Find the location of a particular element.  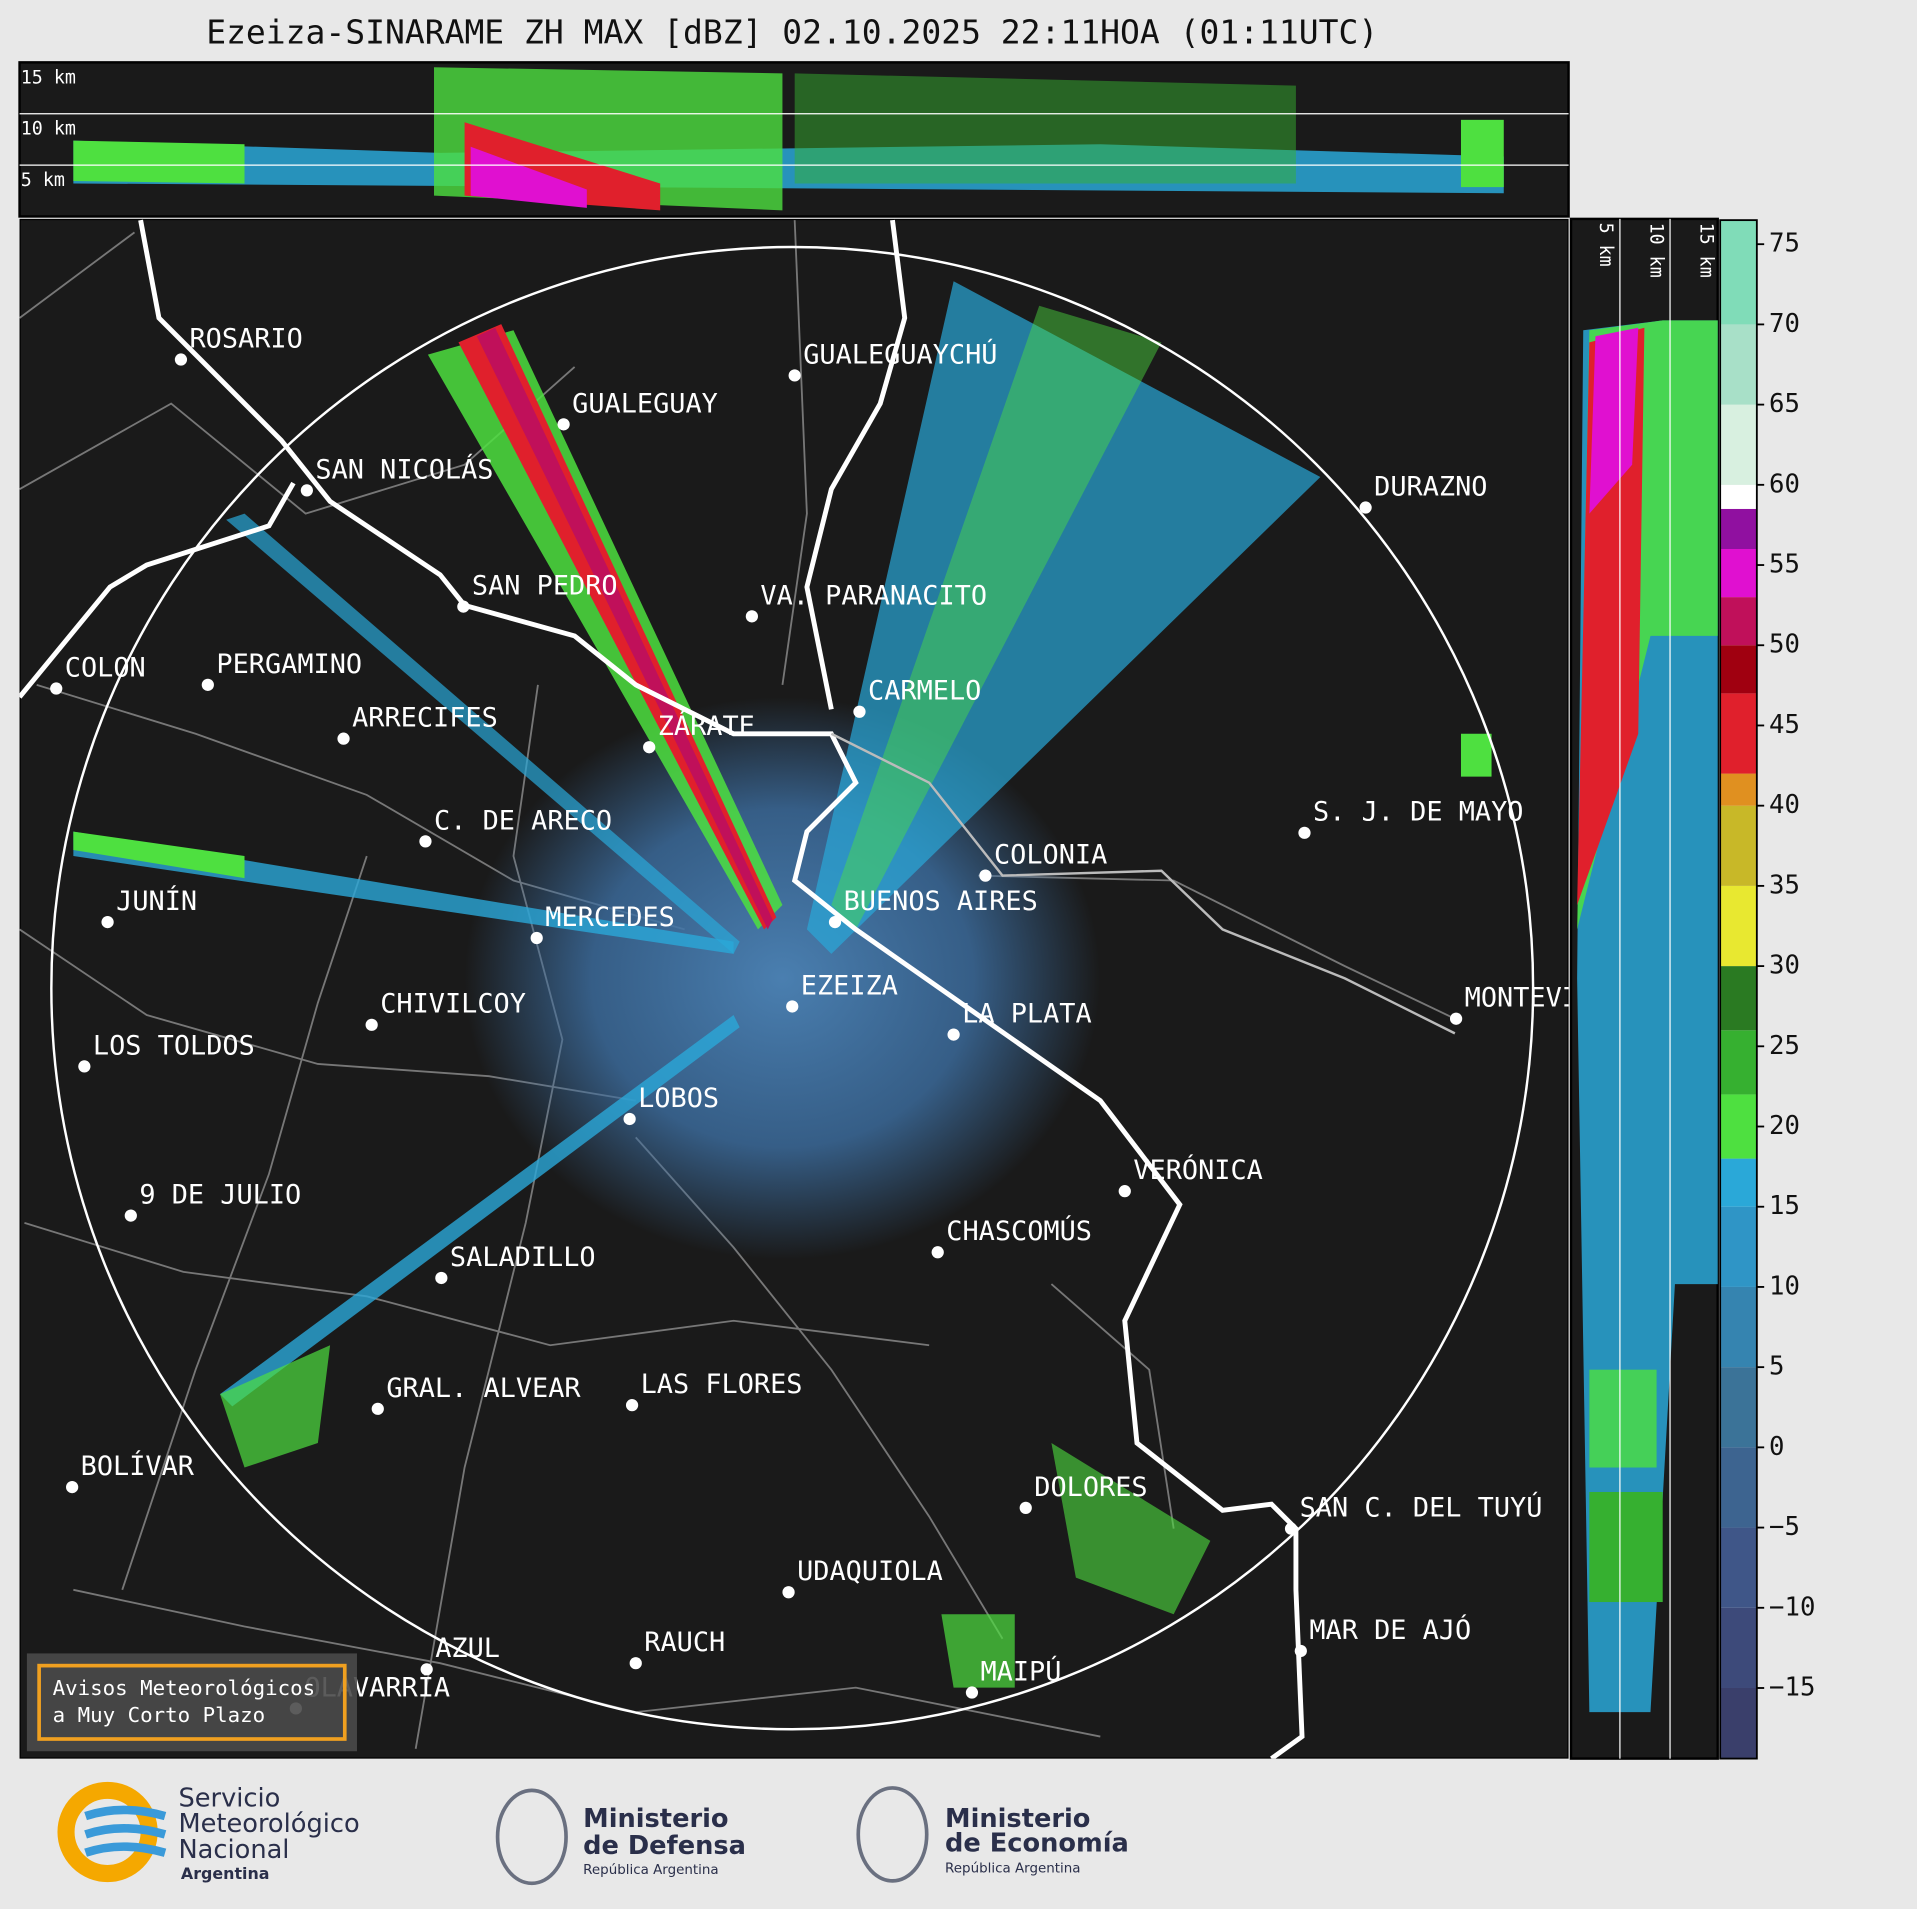

city-label: JUNÍN is located at coordinates (156, 901).